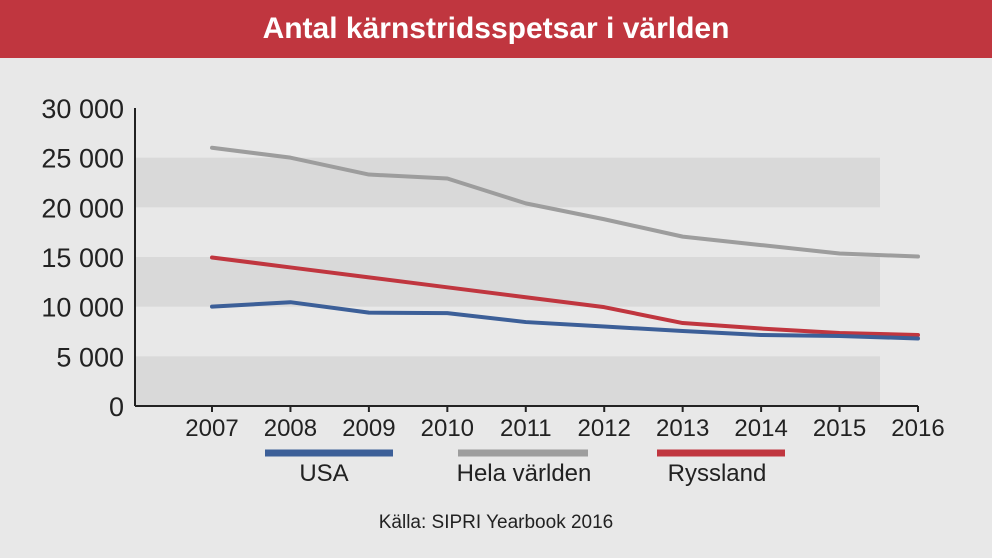  What do you see at coordinates (917, 428) in the screenshot?
I see `x-tick-label: 2016` at bounding box center [917, 428].